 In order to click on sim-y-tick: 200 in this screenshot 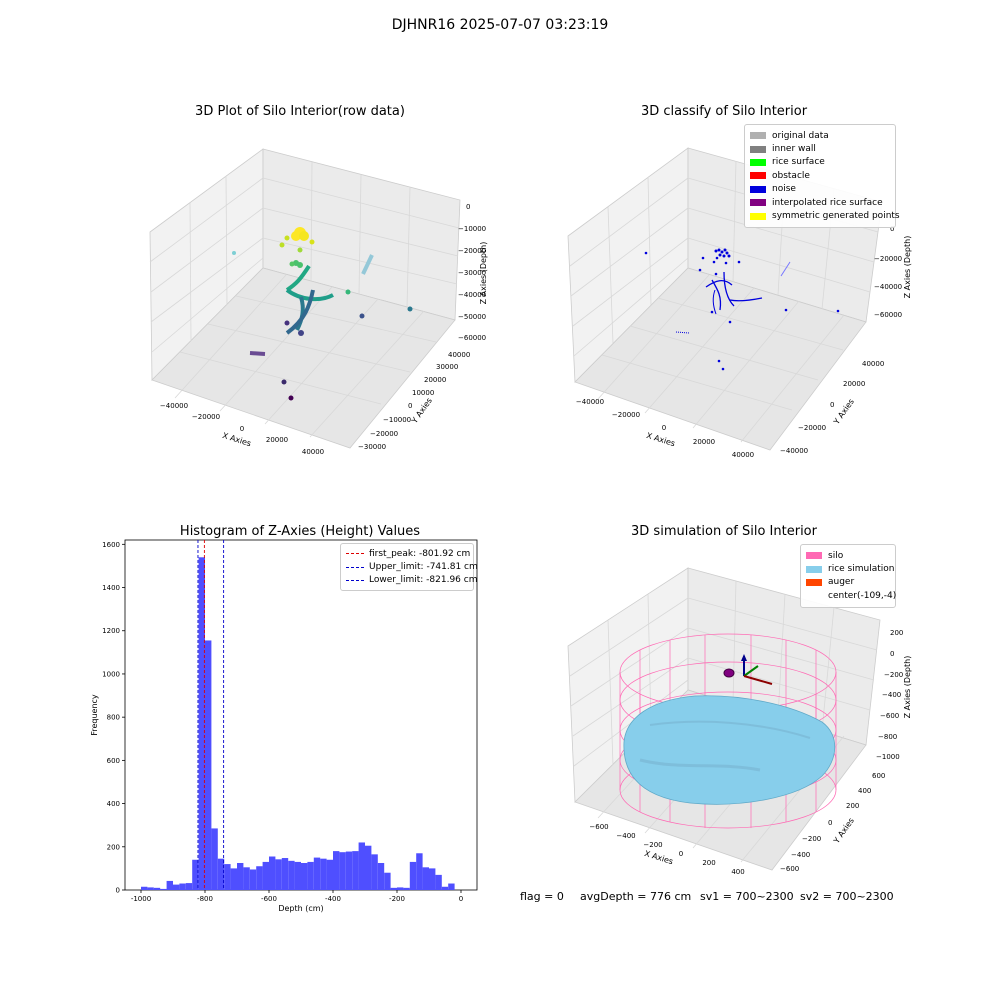, I will do `click(852, 806)`.